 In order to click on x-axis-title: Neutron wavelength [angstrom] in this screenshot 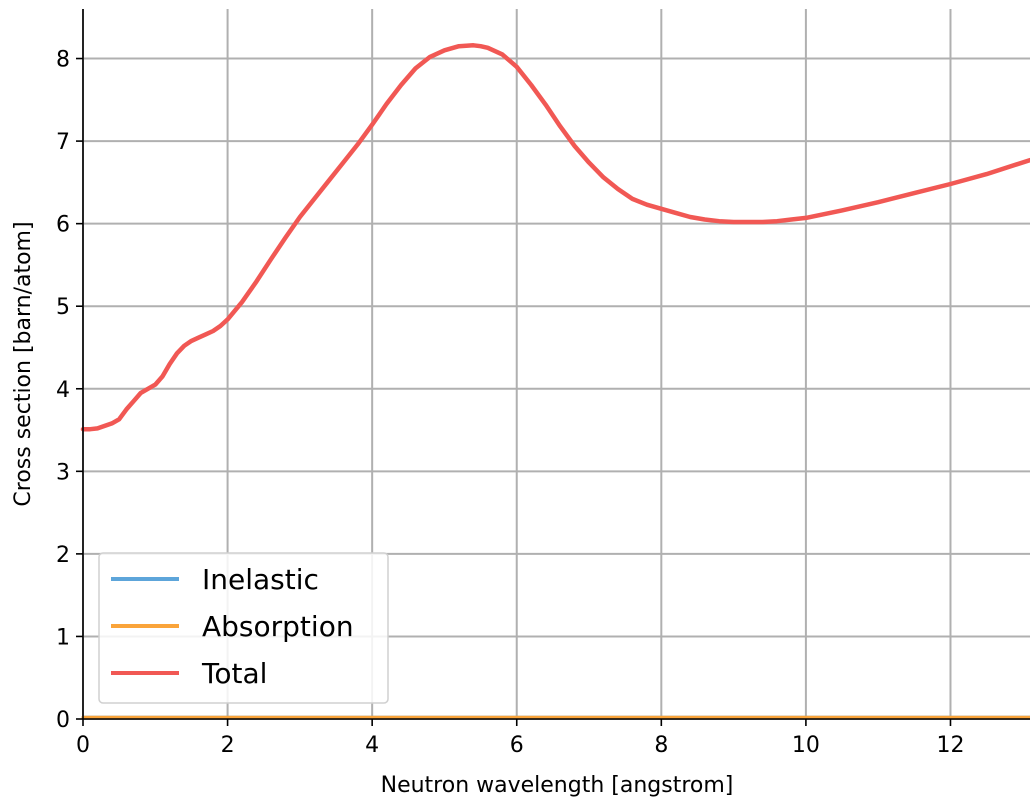, I will do `click(557, 785)`.